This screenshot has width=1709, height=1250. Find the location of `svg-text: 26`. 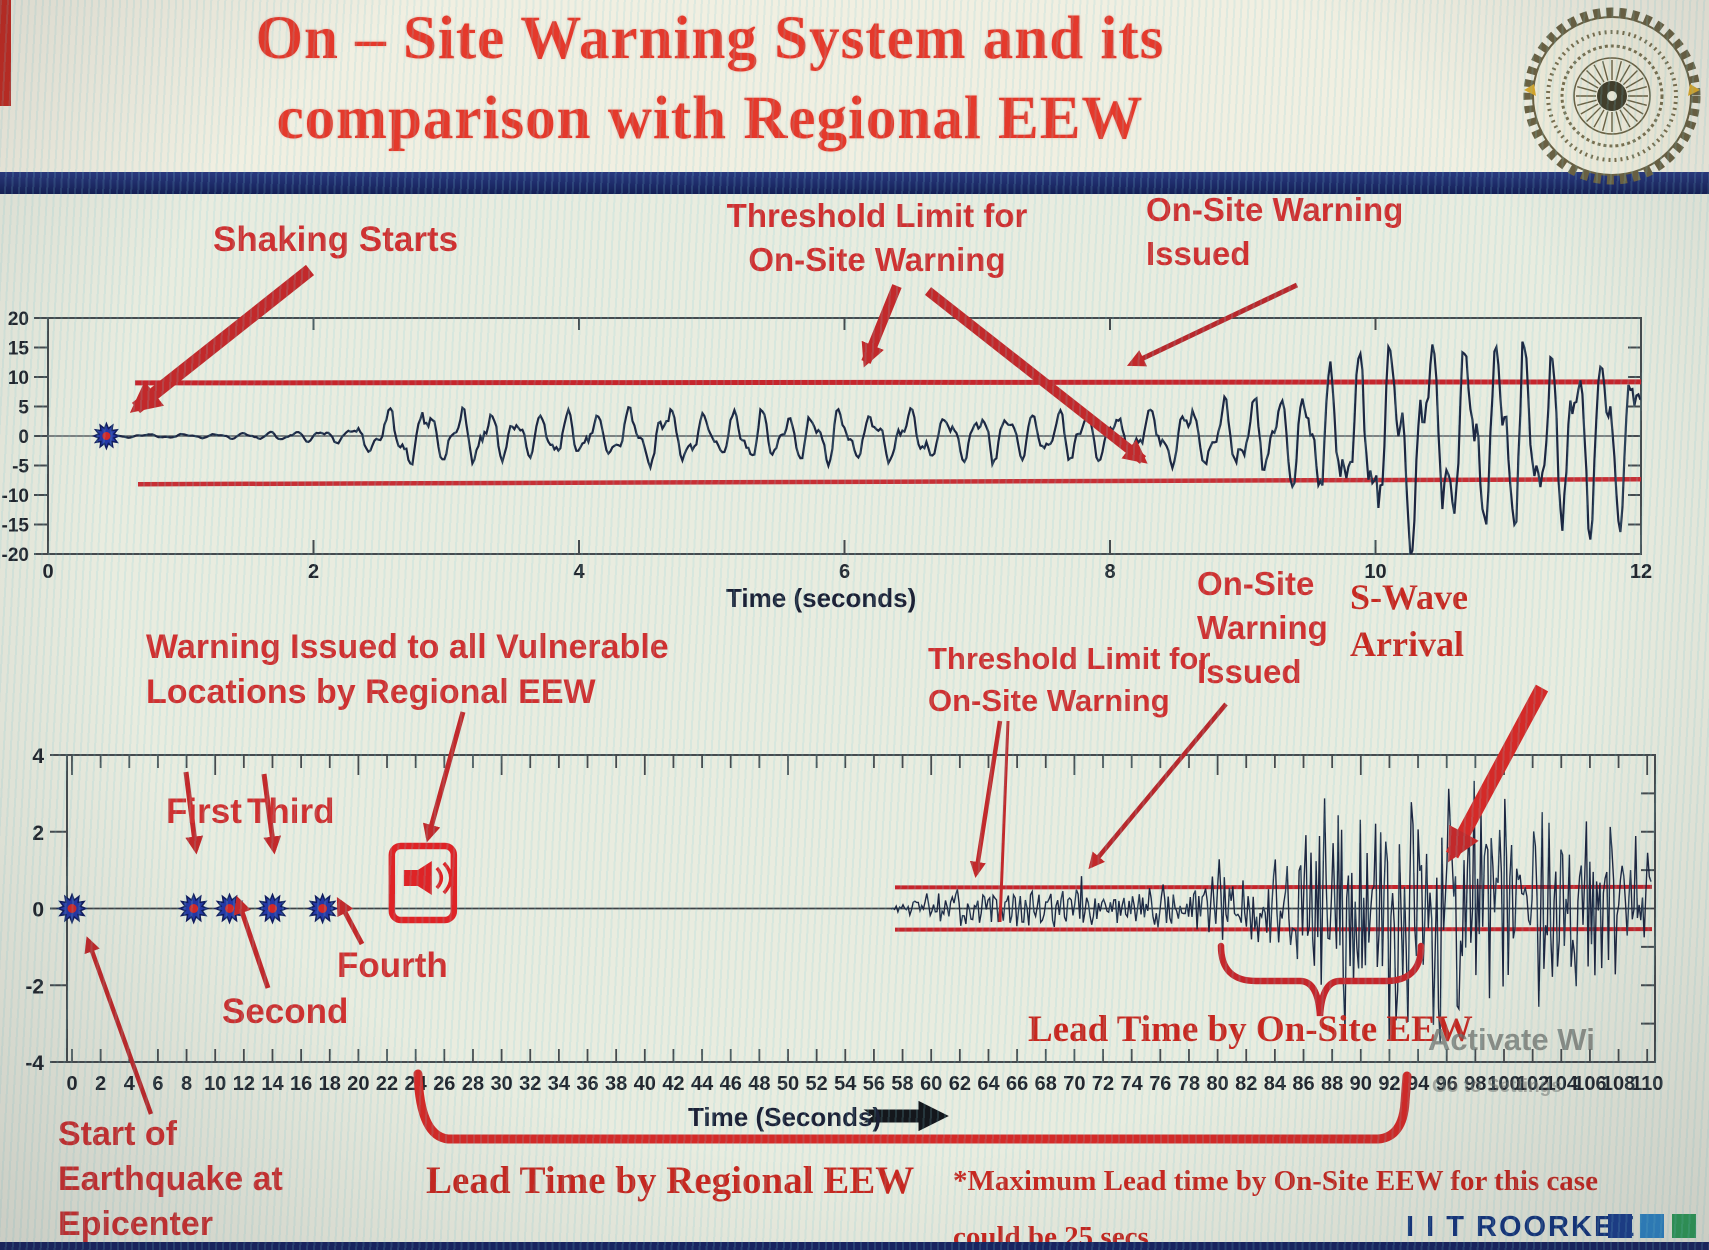

svg-text: 26 is located at coordinates (444, 1084).